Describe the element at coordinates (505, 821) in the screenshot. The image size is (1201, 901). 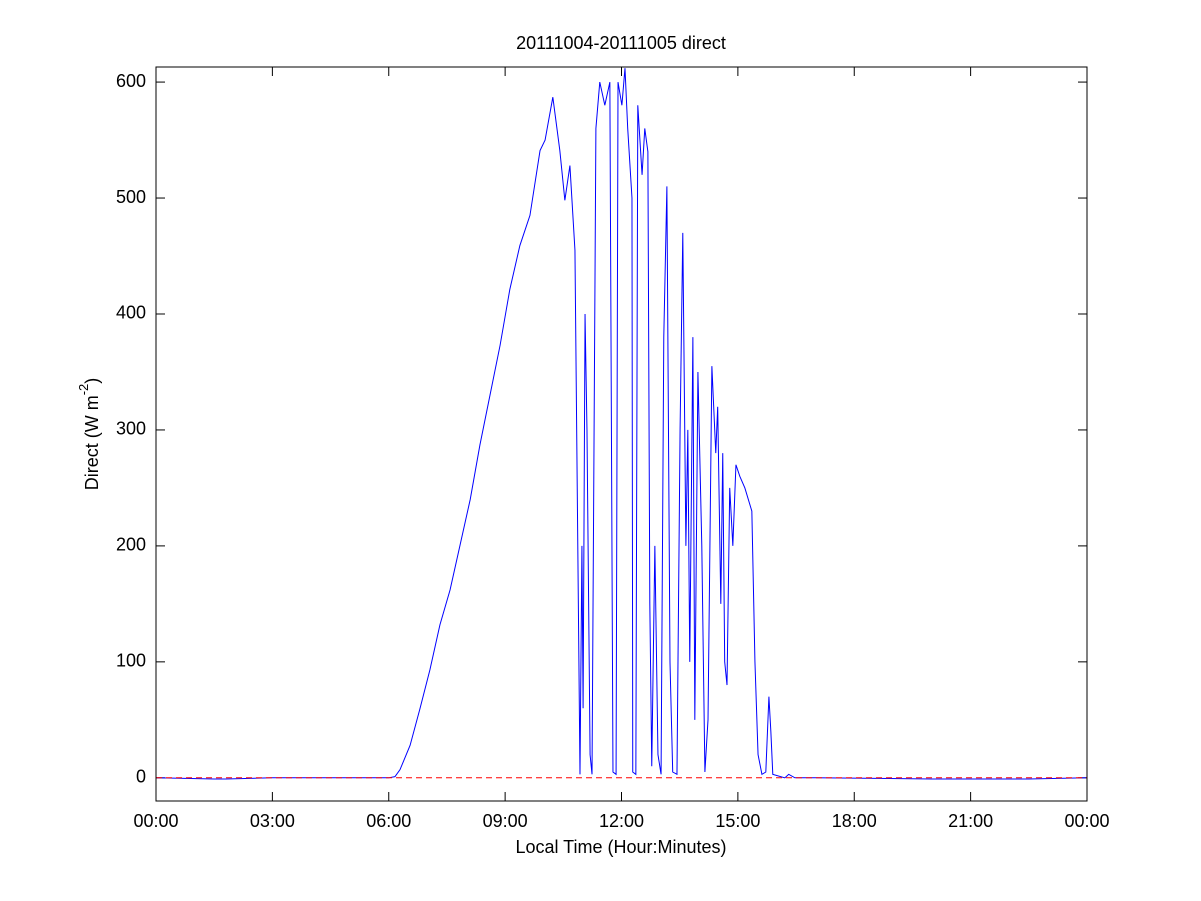
I see `x-tick-label: 09:00` at that location.